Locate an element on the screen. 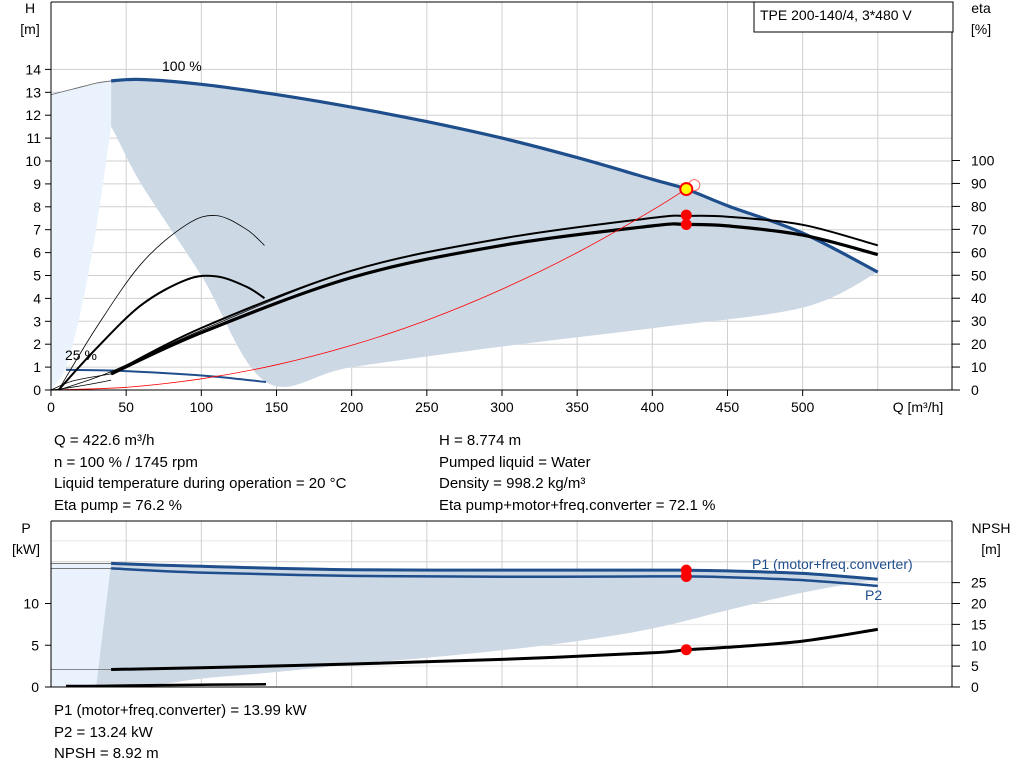 This screenshot has width=1024, height=781. top-y-label-right-1: eta is located at coordinates (981, 8).